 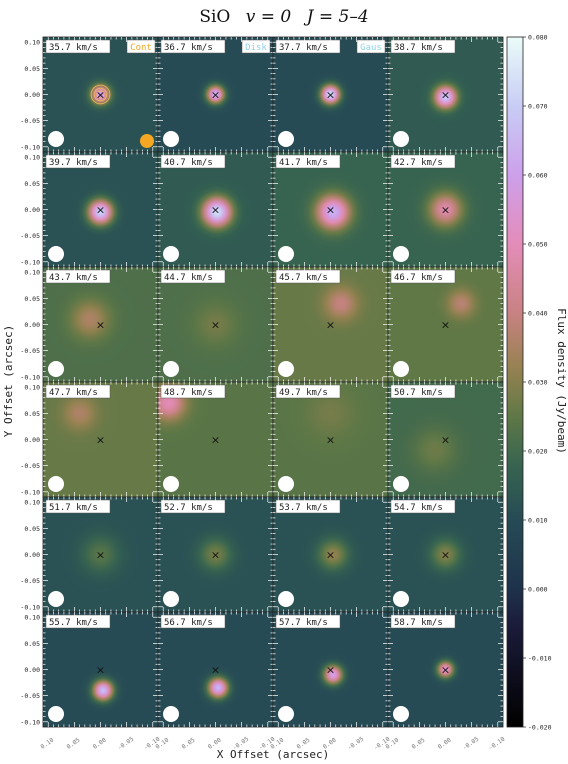 What do you see at coordinates (538, 245) in the screenshot?
I see `colorbar-tick-label: 0.050` at bounding box center [538, 245].